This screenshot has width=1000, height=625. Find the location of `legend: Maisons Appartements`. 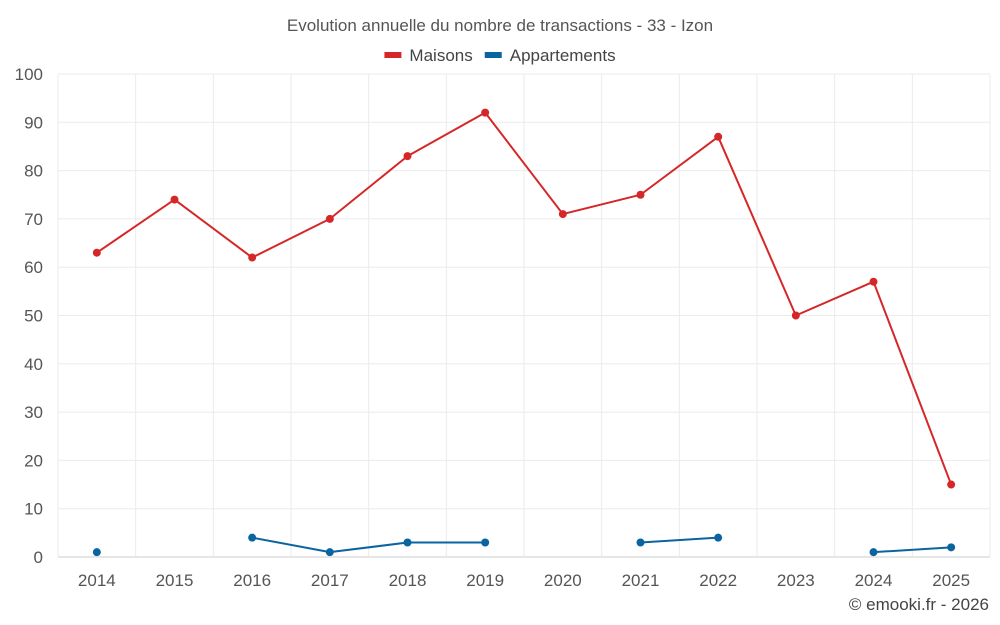

legend: Maisons Appartements is located at coordinates (500, 55).